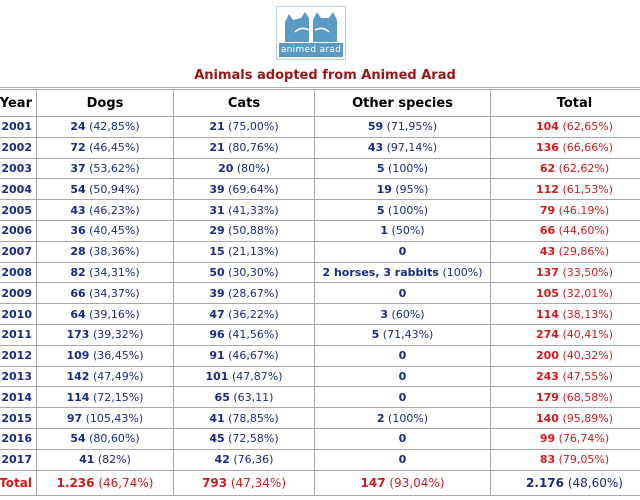 This screenshot has height=500, width=640. Describe the element at coordinates (410, 148) in the screenshot. I see `other-cell-percent: (97,14%)` at that location.